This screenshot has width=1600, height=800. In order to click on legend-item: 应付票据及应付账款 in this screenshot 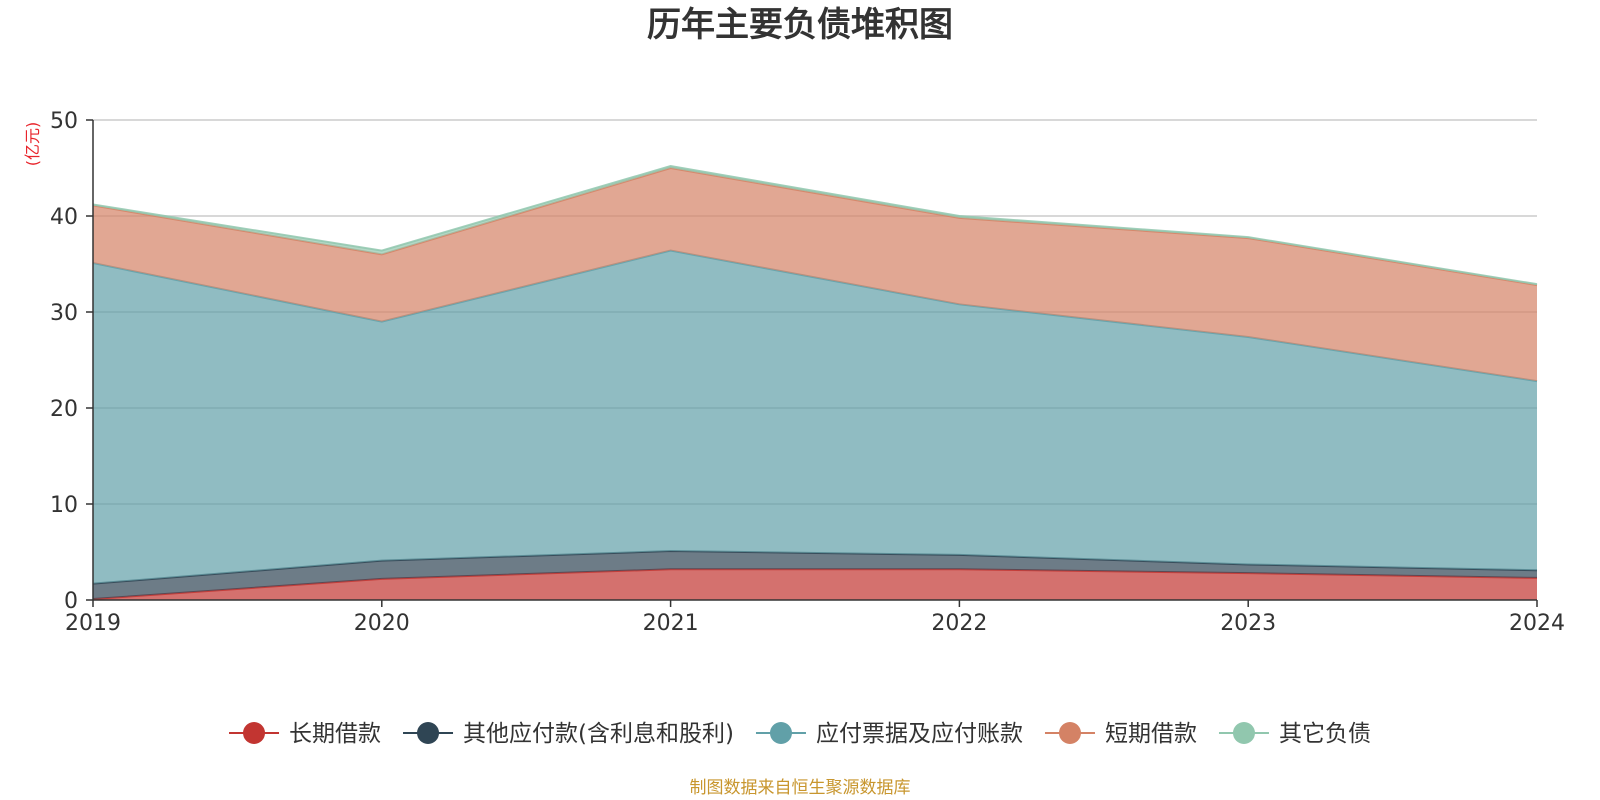, I will do `click(889, 734)`.